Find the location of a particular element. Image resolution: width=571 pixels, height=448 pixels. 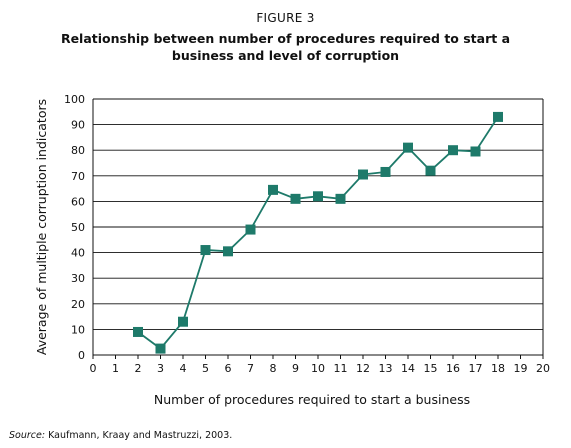

y-tick-label: 30 is located at coordinates (78, 278).